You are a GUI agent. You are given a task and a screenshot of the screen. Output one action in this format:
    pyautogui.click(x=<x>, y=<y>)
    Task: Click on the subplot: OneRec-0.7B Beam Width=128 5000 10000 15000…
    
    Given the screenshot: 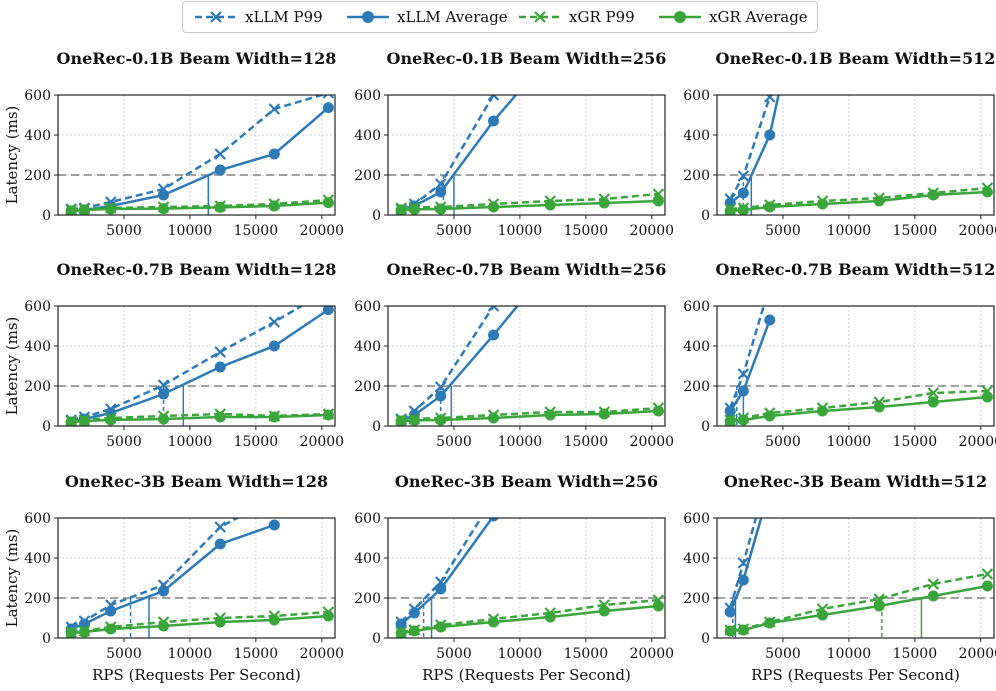 What is the action you would take?
    pyautogui.click(x=173, y=355)
    